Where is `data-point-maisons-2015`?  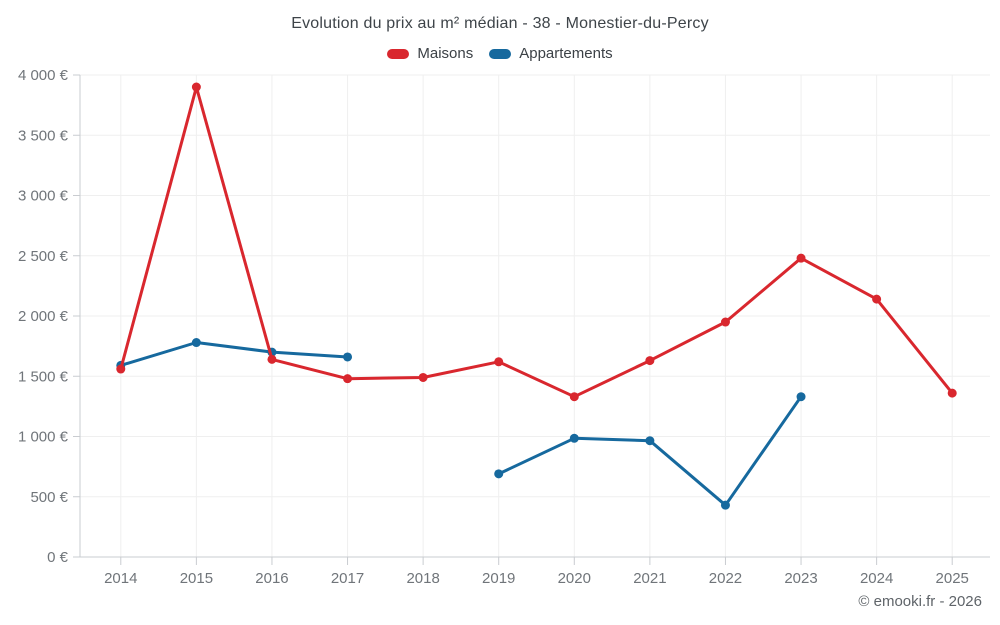
data-point-maisons-2015 is located at coordinates (196, 87).